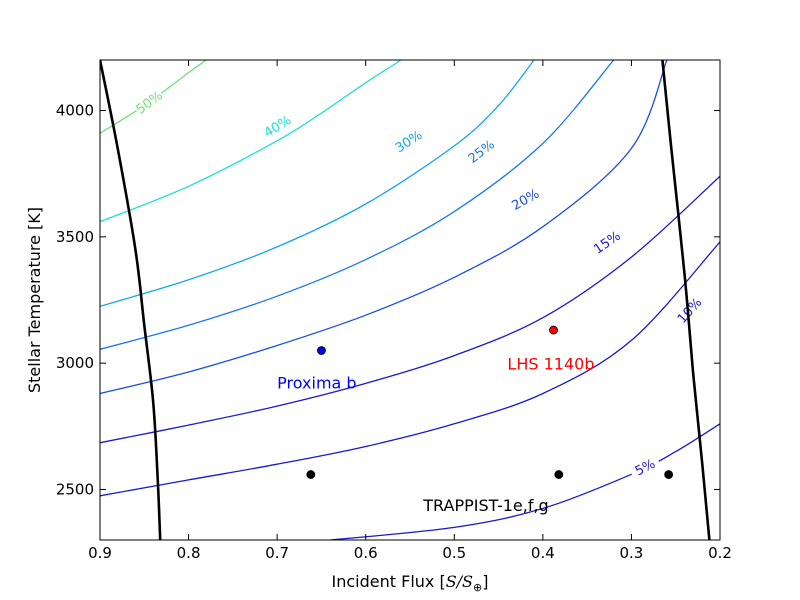  I want to click on y-axis-label: Stellar Temperature [K], so click(34, 300).